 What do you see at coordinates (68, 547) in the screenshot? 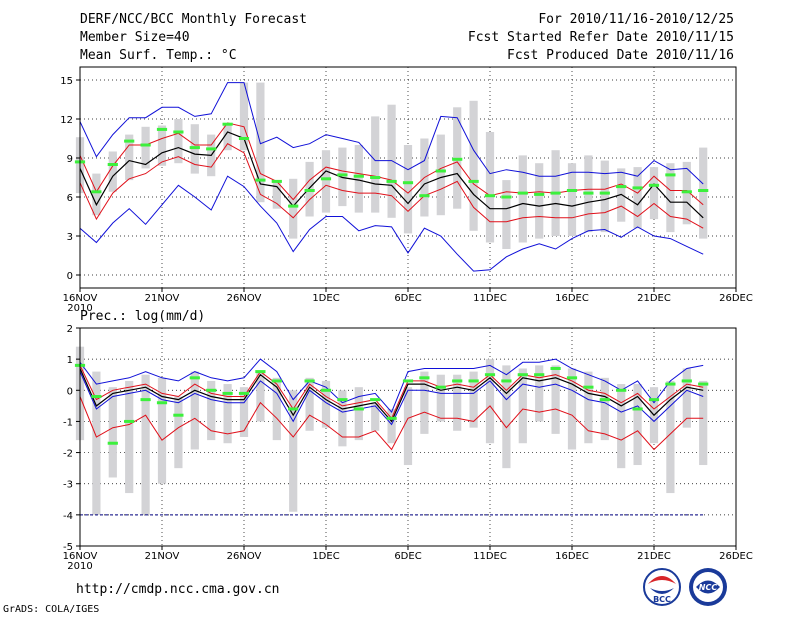
I see `y-tick-label: -5` at bounding box center [68, 547].